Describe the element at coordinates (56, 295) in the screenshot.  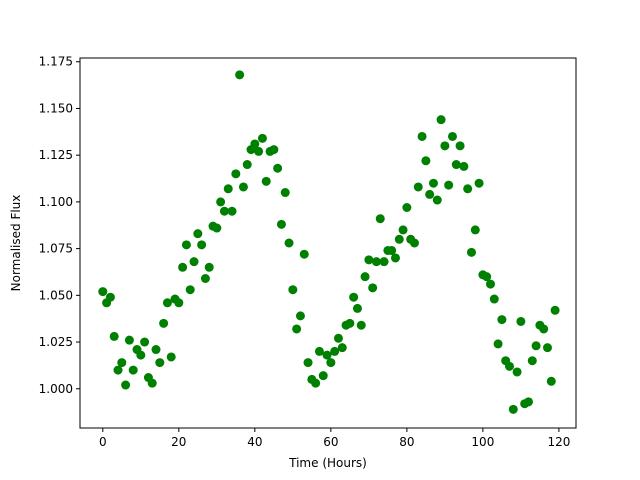
I see `y-tick-label: 1.050` at that location.